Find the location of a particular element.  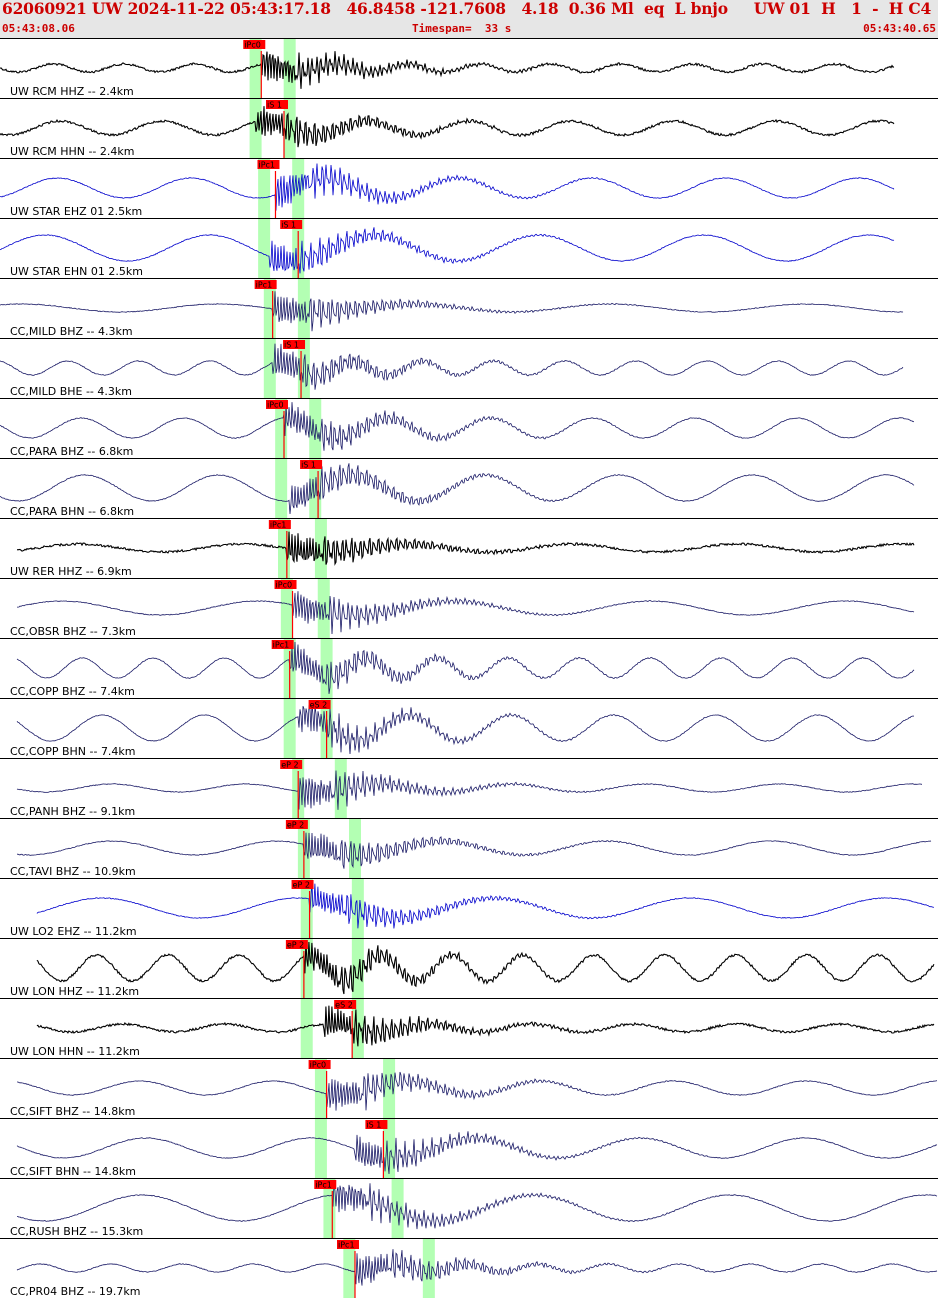

trace-panel: iPc1 CC,MILD BHZ -- 4.3km is located at coordinates (469, 309).